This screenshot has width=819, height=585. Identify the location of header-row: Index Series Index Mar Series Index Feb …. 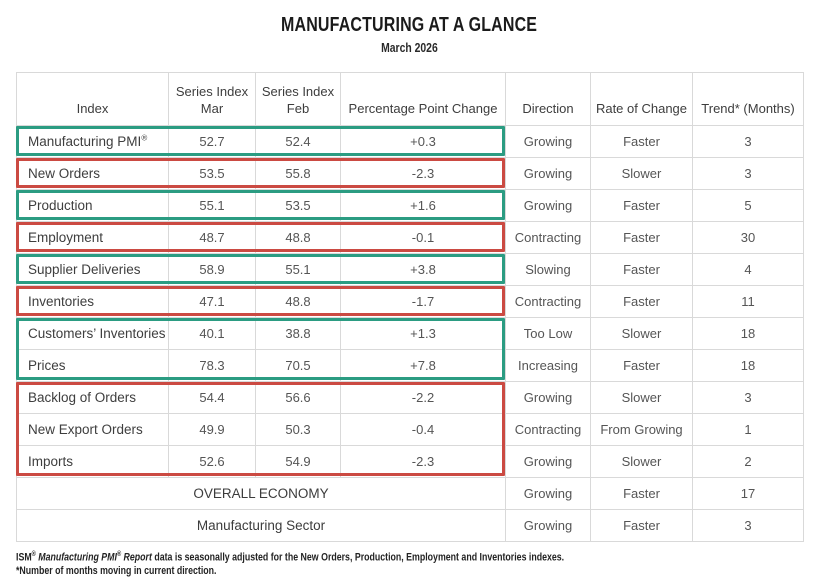
(410, 99).